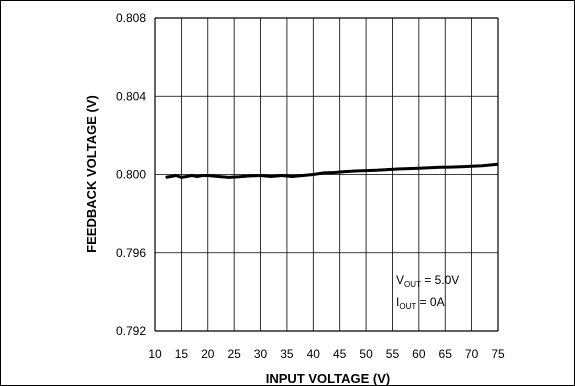 The image size is (575, 386). What do you see at coordinates (131, 18) in the screenshot?
I see `y-tick-label: 0.808` at bounding box center [131, 18].